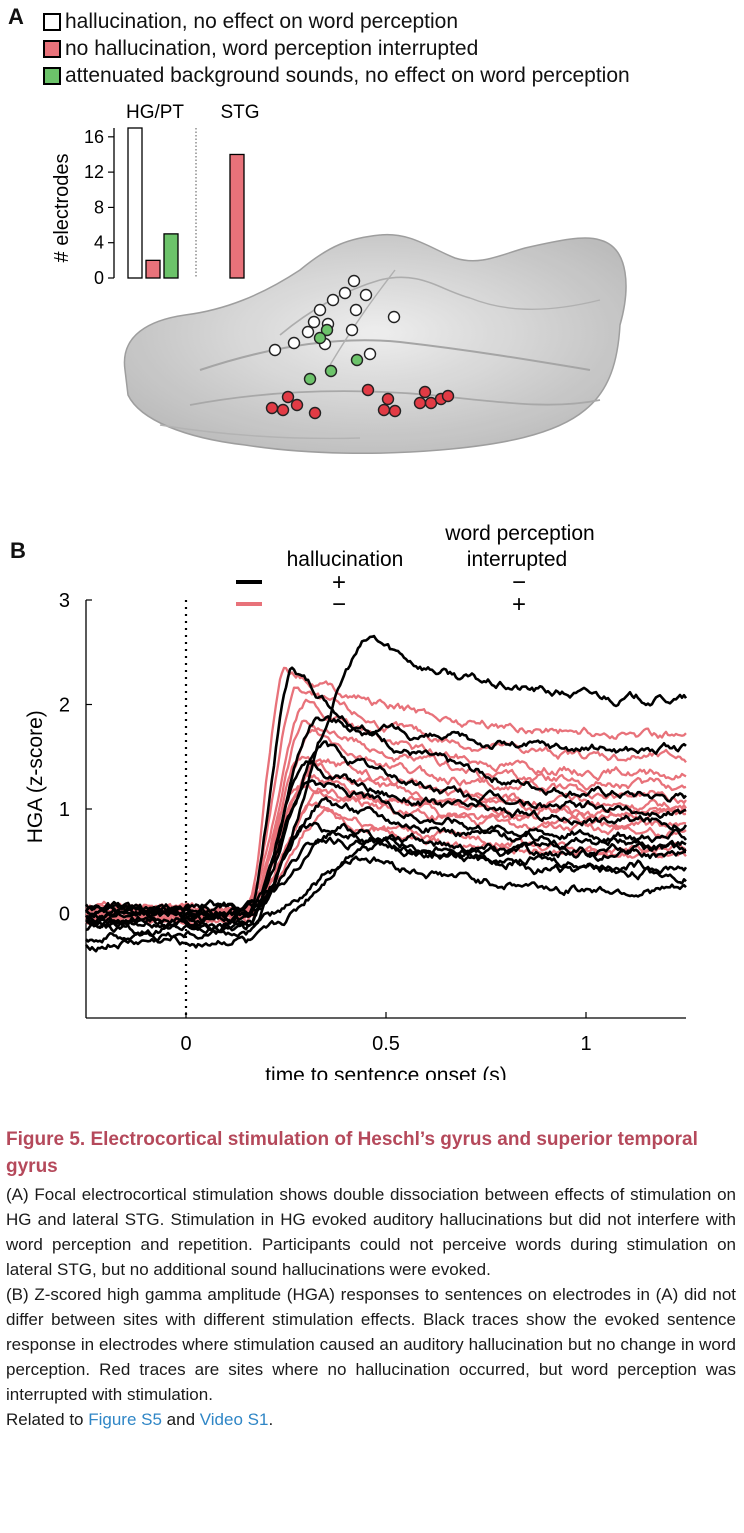  Describe the element at coordinates (62, 208) in the screenshot. I see `bar-y-axis-label: # electrodes` at that location.